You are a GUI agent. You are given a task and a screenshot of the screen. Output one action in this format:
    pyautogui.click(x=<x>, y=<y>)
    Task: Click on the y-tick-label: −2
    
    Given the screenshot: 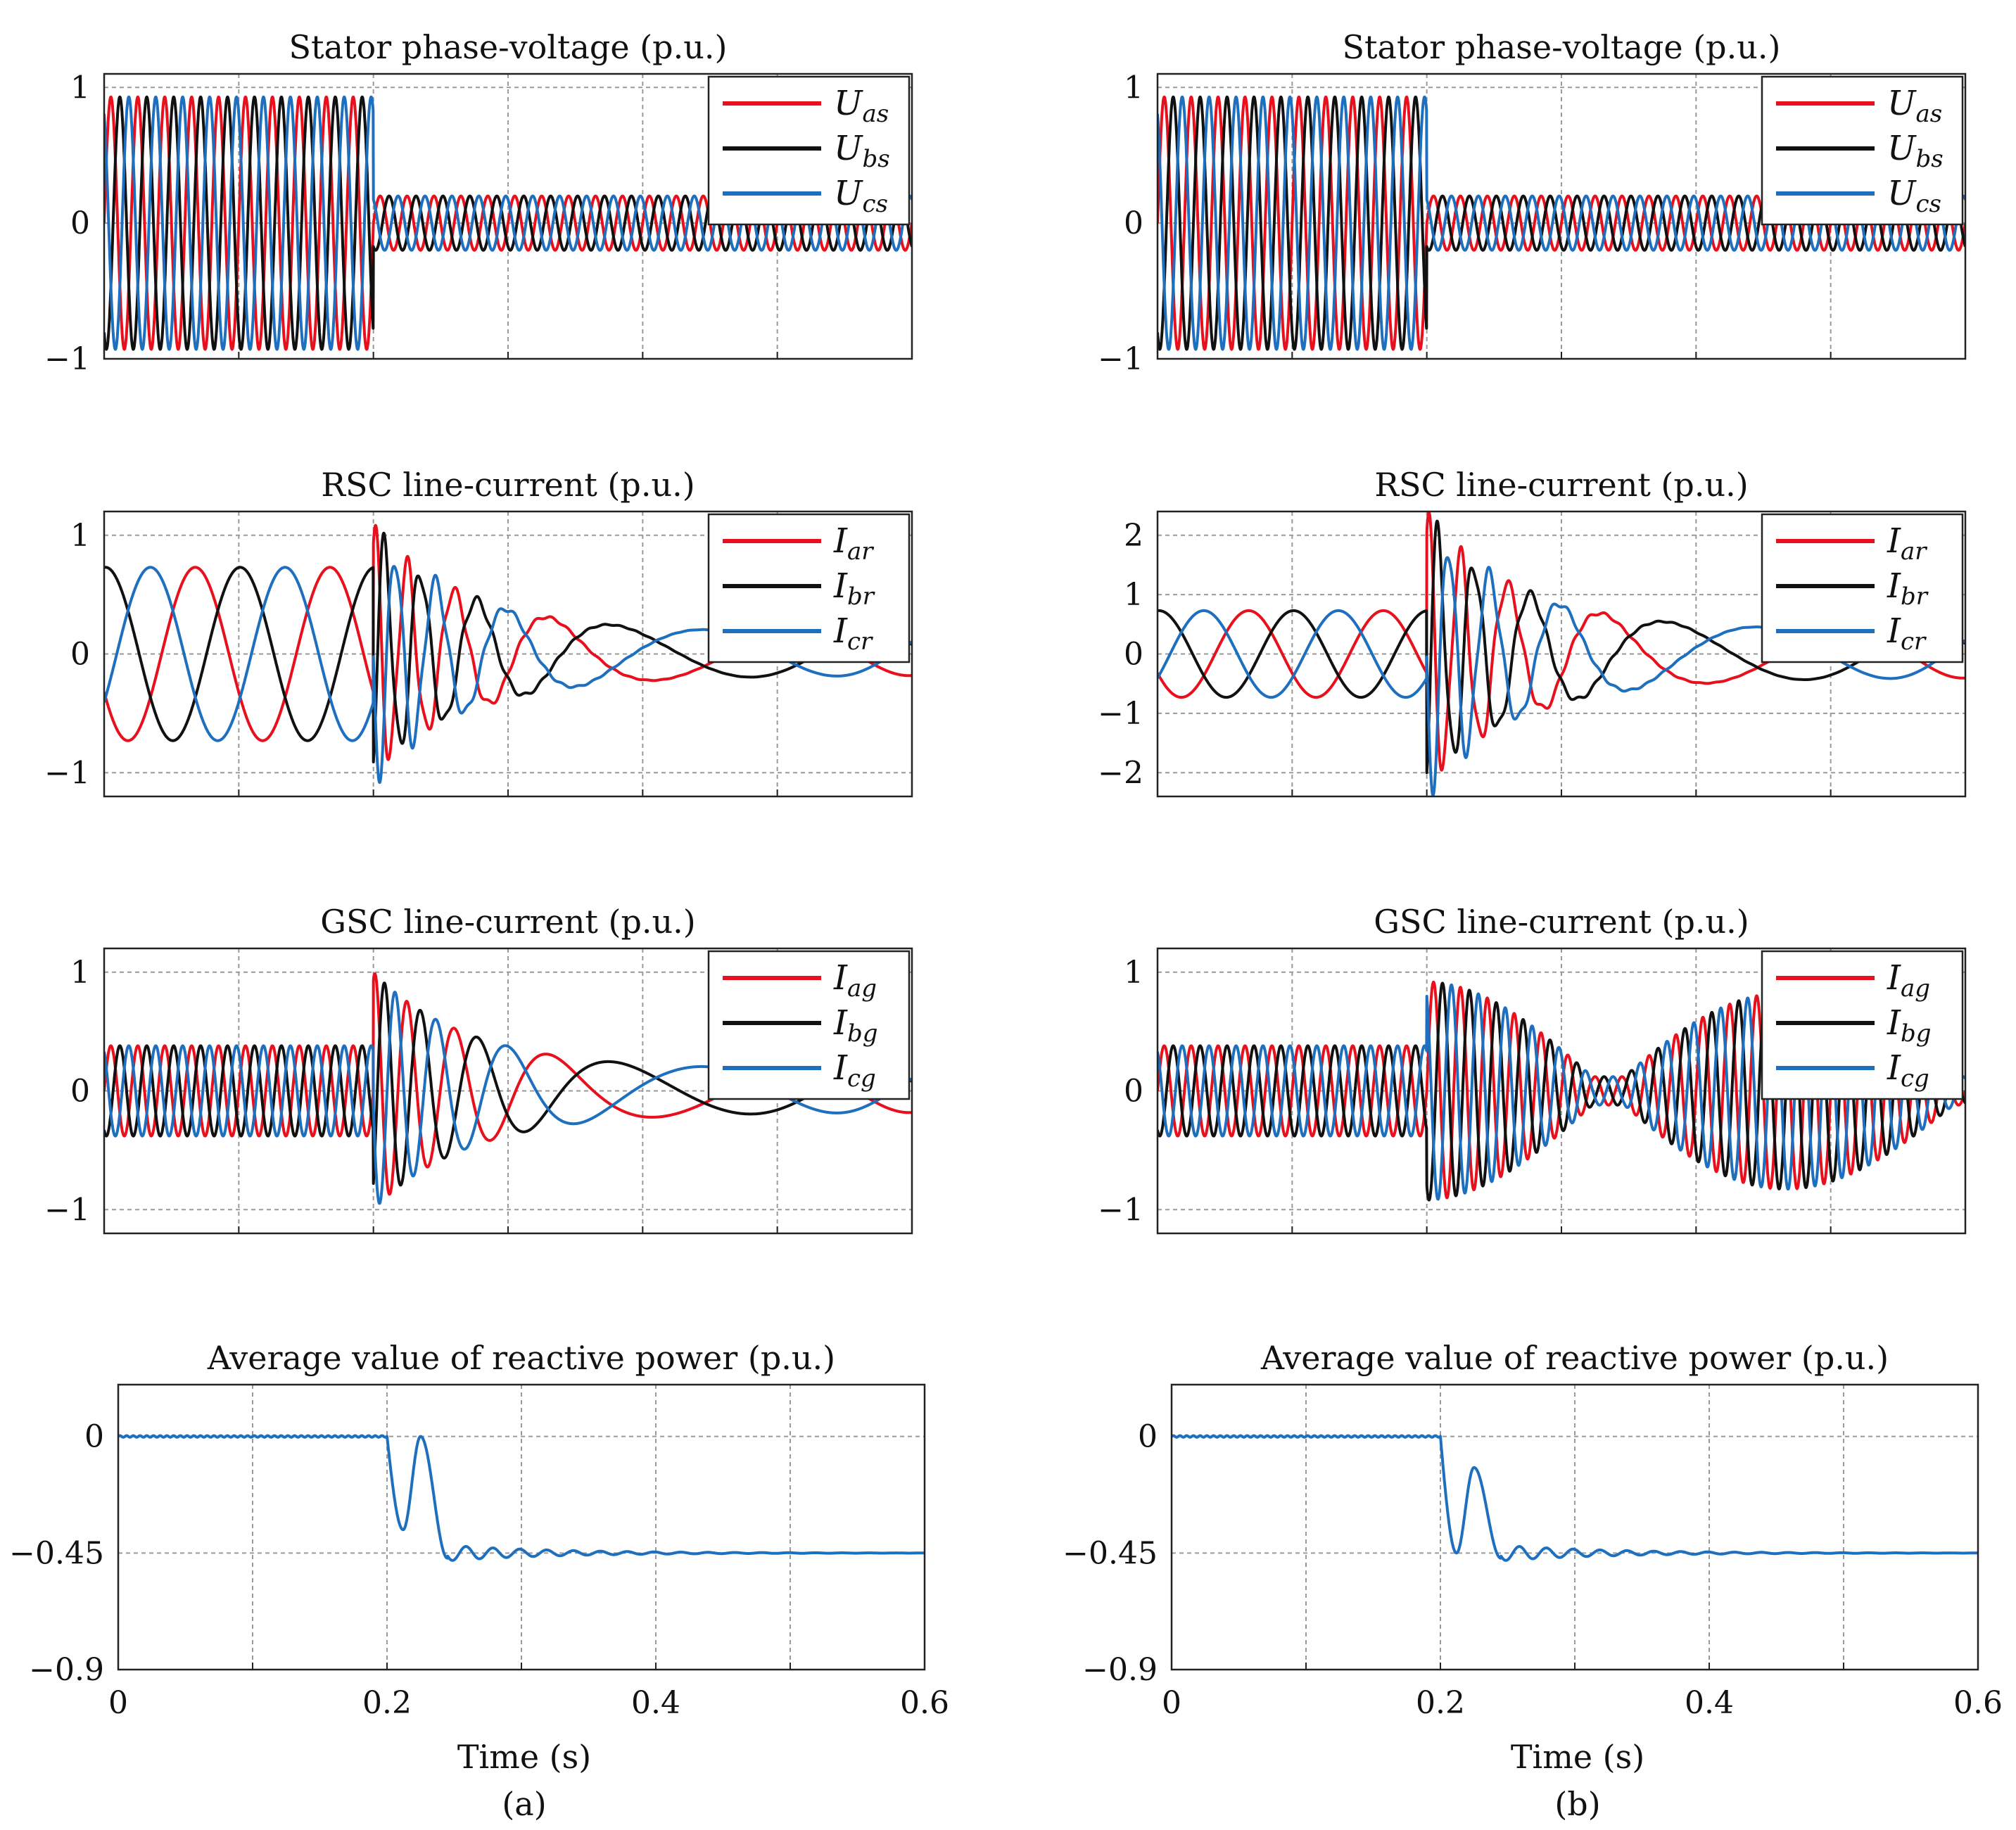 What is the action you would take?
    pyautogui.click(x=1120, y=773)
    